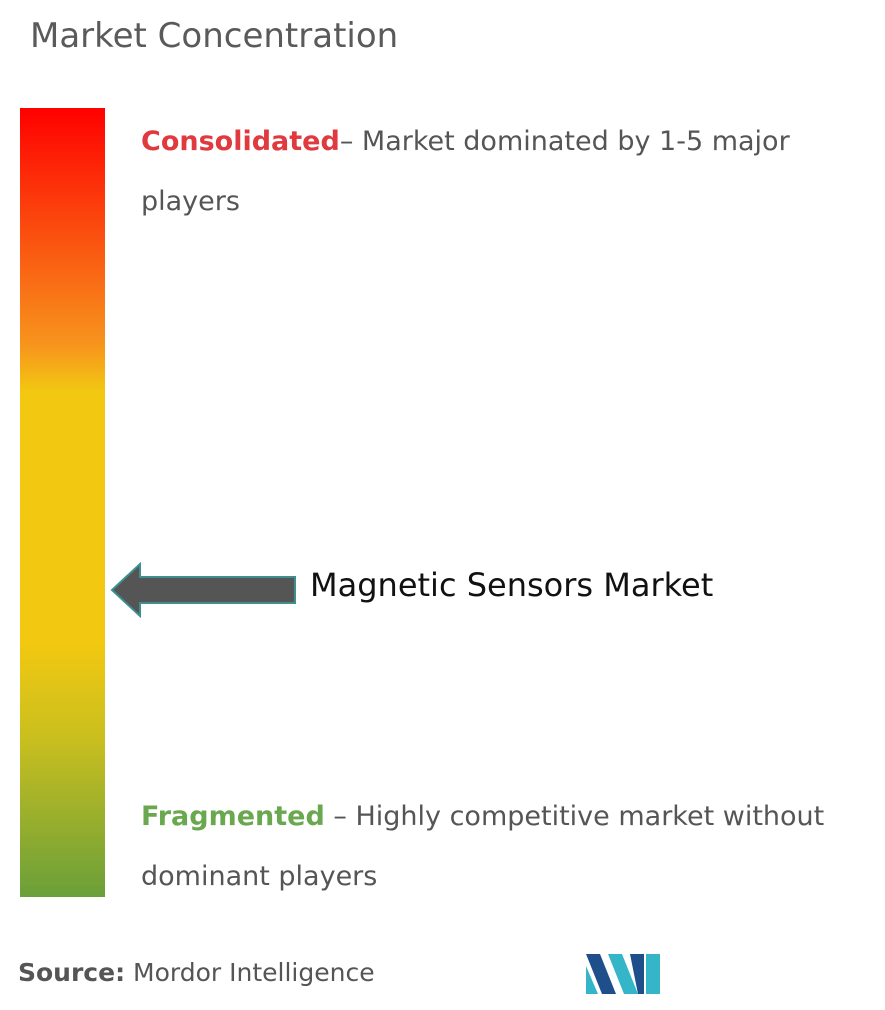 Image resolution: width=885 pixels, height=1010 pixels. What do you see at coordinates (512, 585) in the screenshot?
I see `marker-label: Magnetic Sensors Market` at bounding box center [512, 585].